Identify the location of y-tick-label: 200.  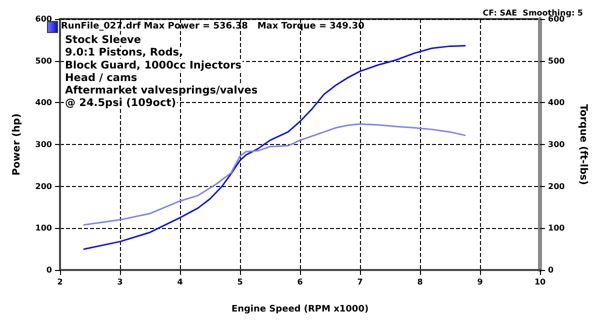
(43, 186).